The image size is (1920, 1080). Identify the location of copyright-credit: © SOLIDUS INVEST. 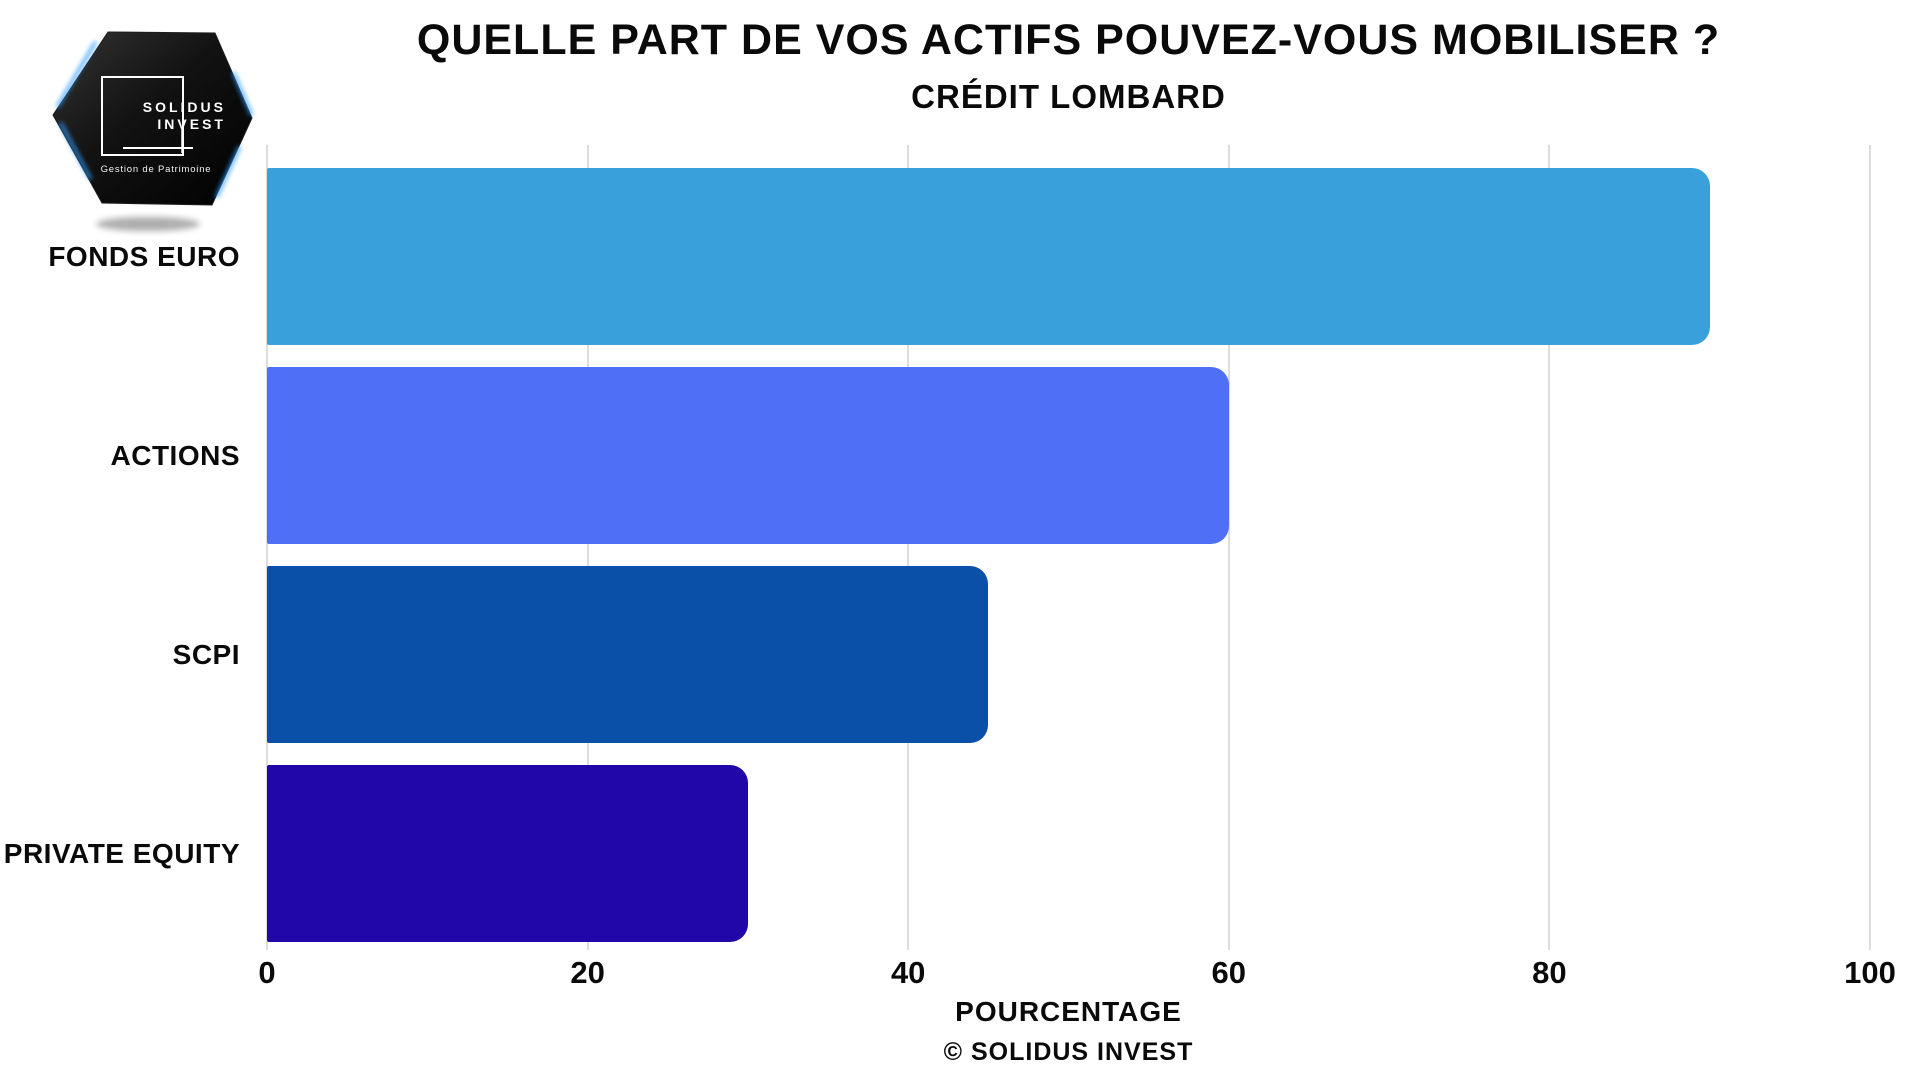
(1068, 1052).